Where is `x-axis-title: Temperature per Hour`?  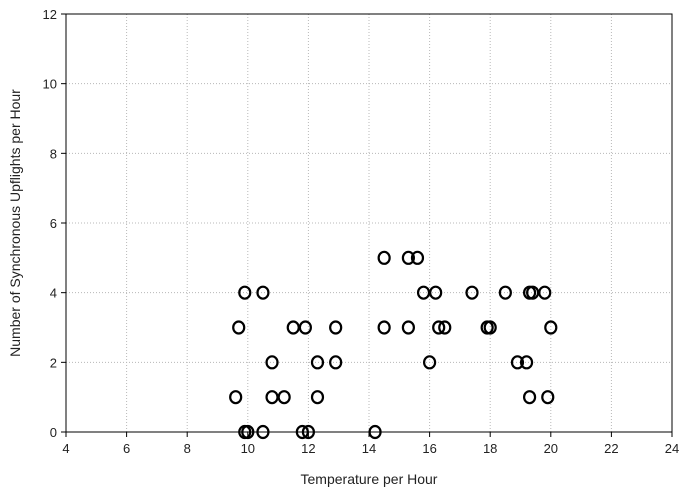
x-axis-title: Temperature per Hour is located at coordinates (369, 479).